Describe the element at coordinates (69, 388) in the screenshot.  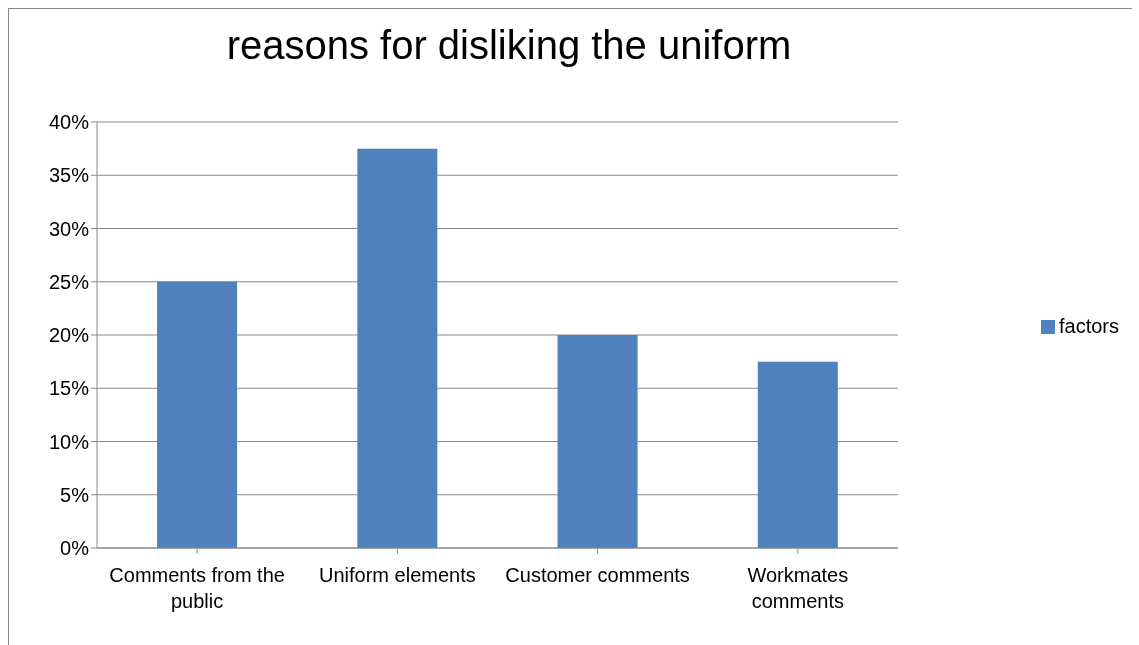
I see `y-tick-label: 15%` at that location.